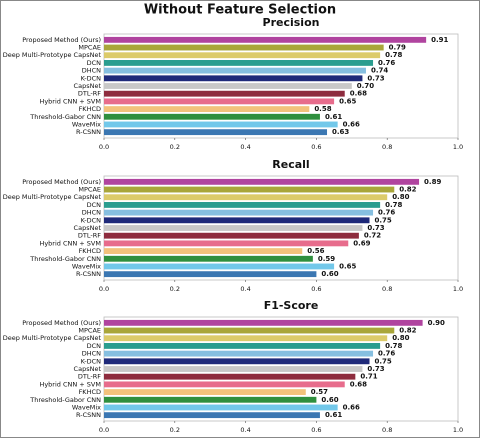 The width and height of the screenshot is (480, 438). I want to click on value-label: 0.90, so click(436, 323).